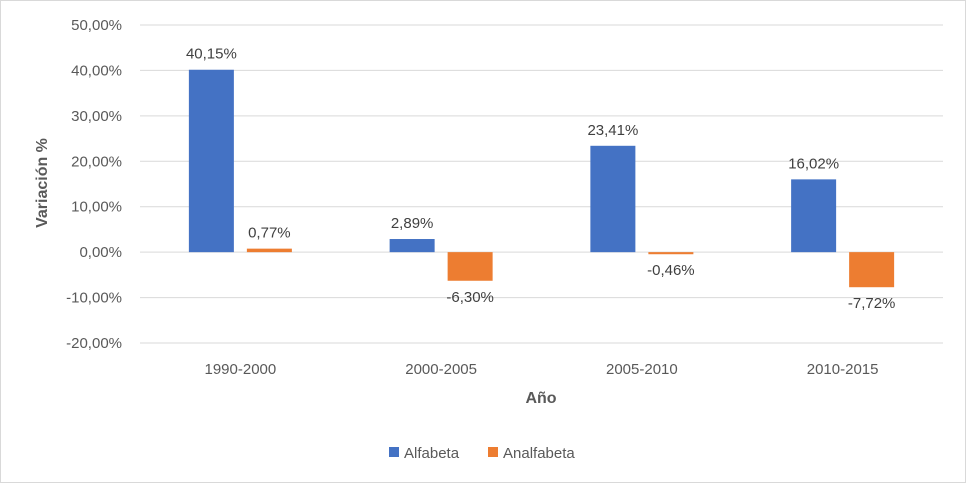 The height and width of the screenshot is (484, 966). Describe the element at coordinates (241, 369) in the screenshot. I see `x-category-label: 1990-2000` at that location.